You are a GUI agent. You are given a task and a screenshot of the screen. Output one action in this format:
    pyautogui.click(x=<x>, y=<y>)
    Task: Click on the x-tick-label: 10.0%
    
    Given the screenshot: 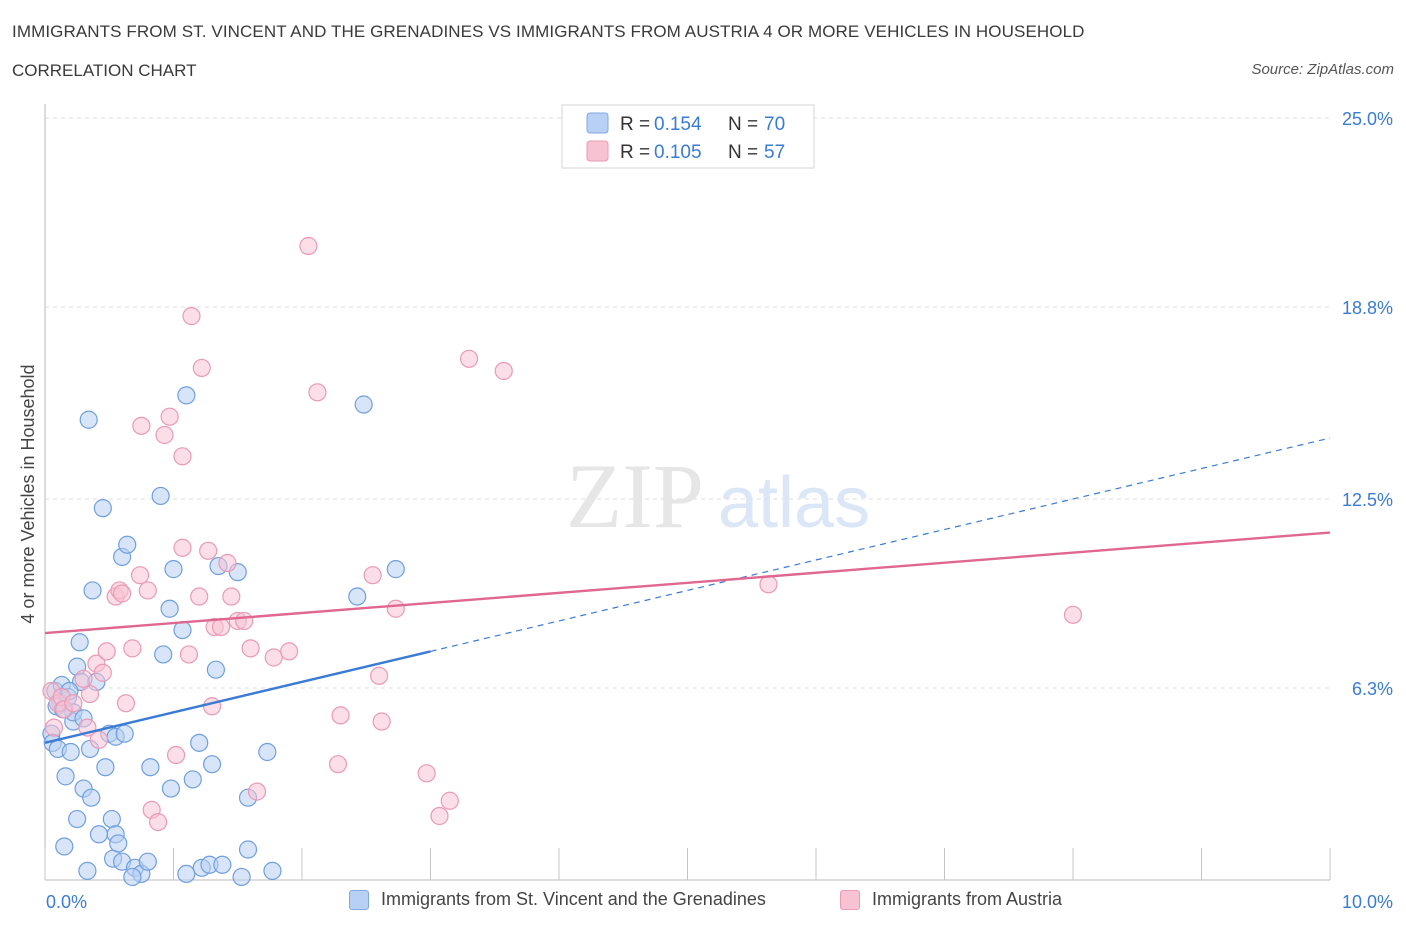 What is the action you would take?
    pyautogui.click(x=1367, y=902)
    